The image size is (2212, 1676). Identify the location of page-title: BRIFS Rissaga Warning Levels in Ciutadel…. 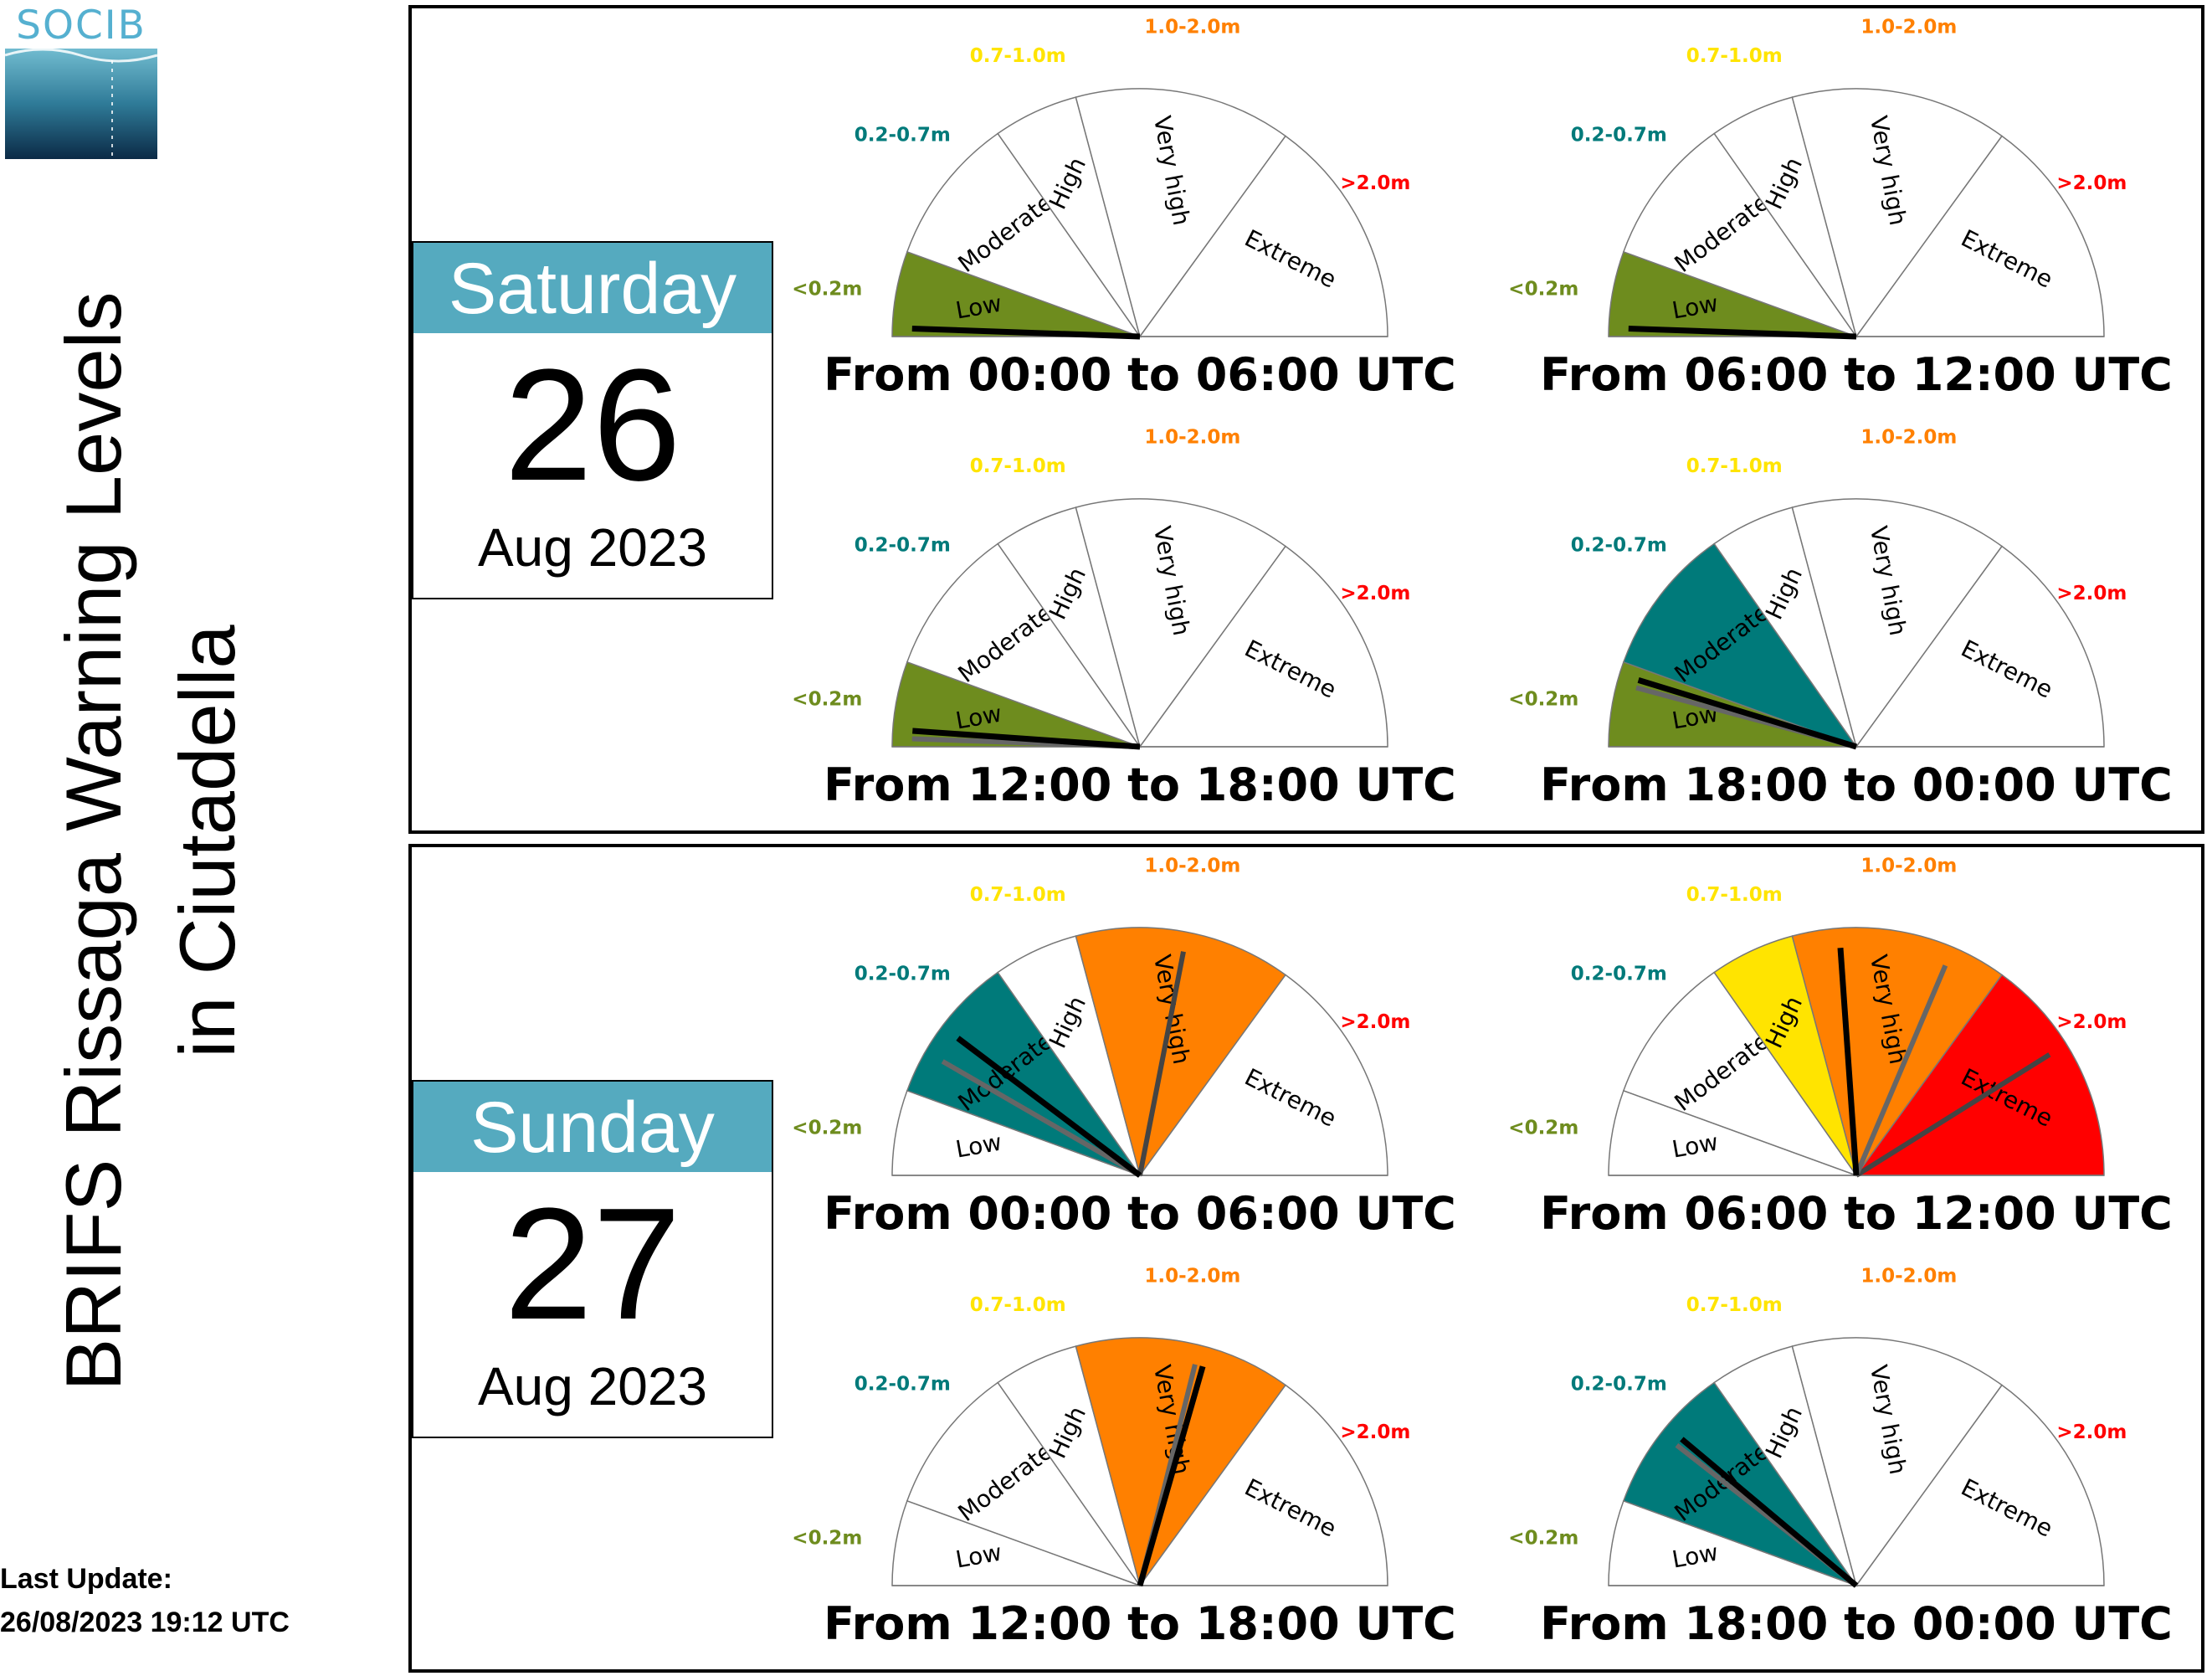
(150, 841).